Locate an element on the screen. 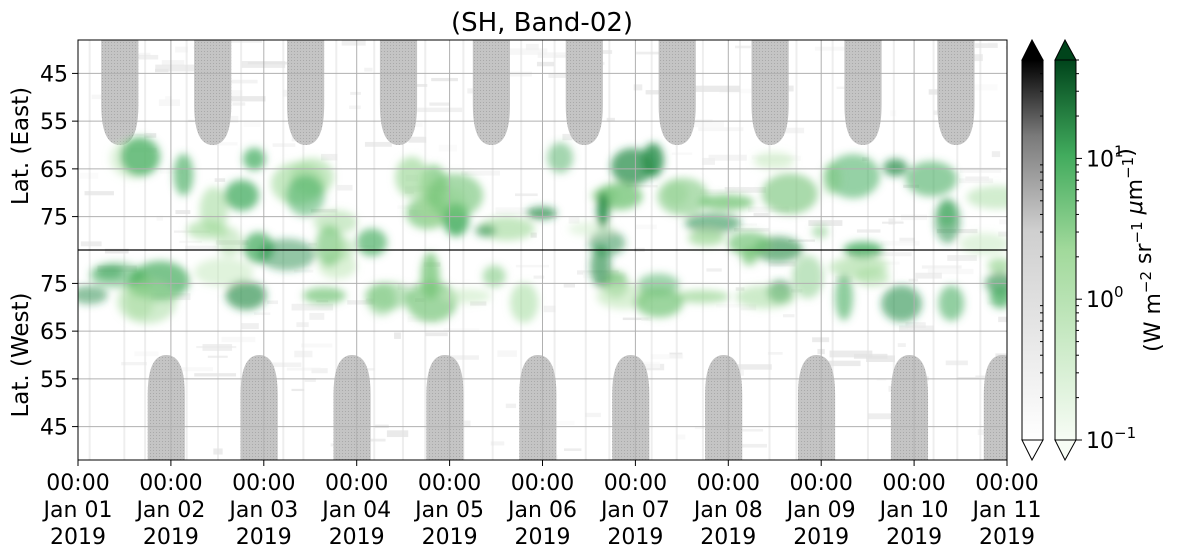 Image resolution: width=1181 pixels, height=556 pixels. colorbar-tick-label: 100 is located at coordinates (1105, 298).